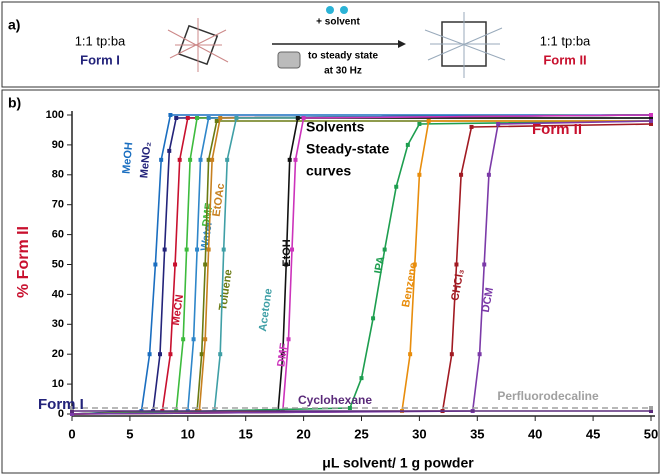 The image size is (662, 475). What do you see at coordinates (61, 414) in the screenshot?
I see `y-tick-label: 0` at bounding box center [61, 414].